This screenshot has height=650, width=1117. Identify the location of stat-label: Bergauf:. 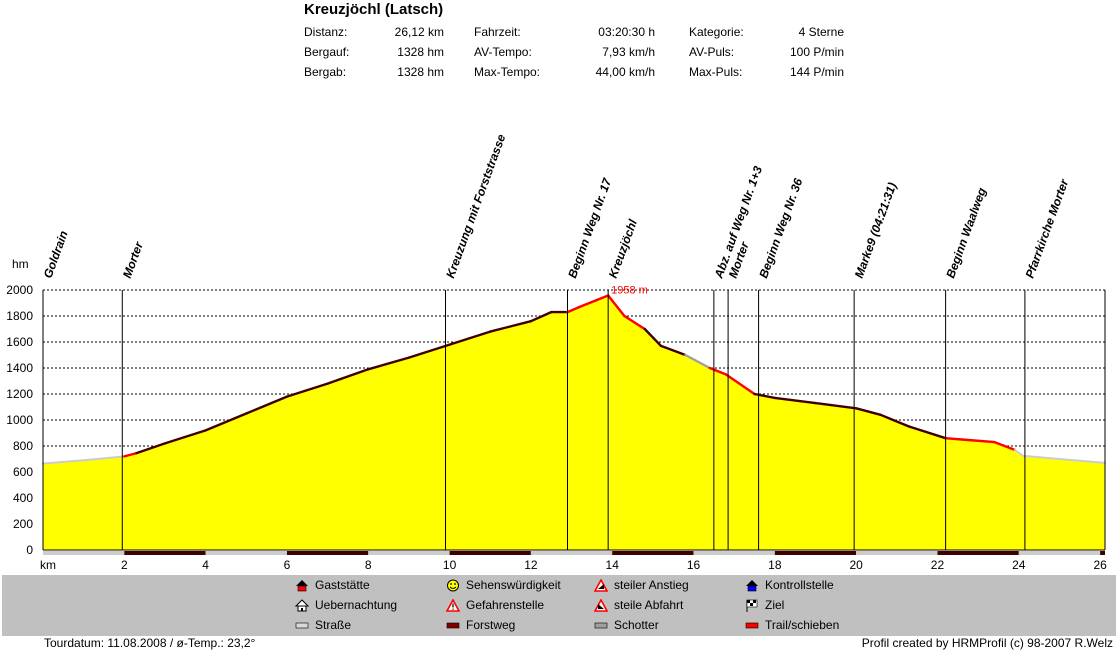
(327, 52).